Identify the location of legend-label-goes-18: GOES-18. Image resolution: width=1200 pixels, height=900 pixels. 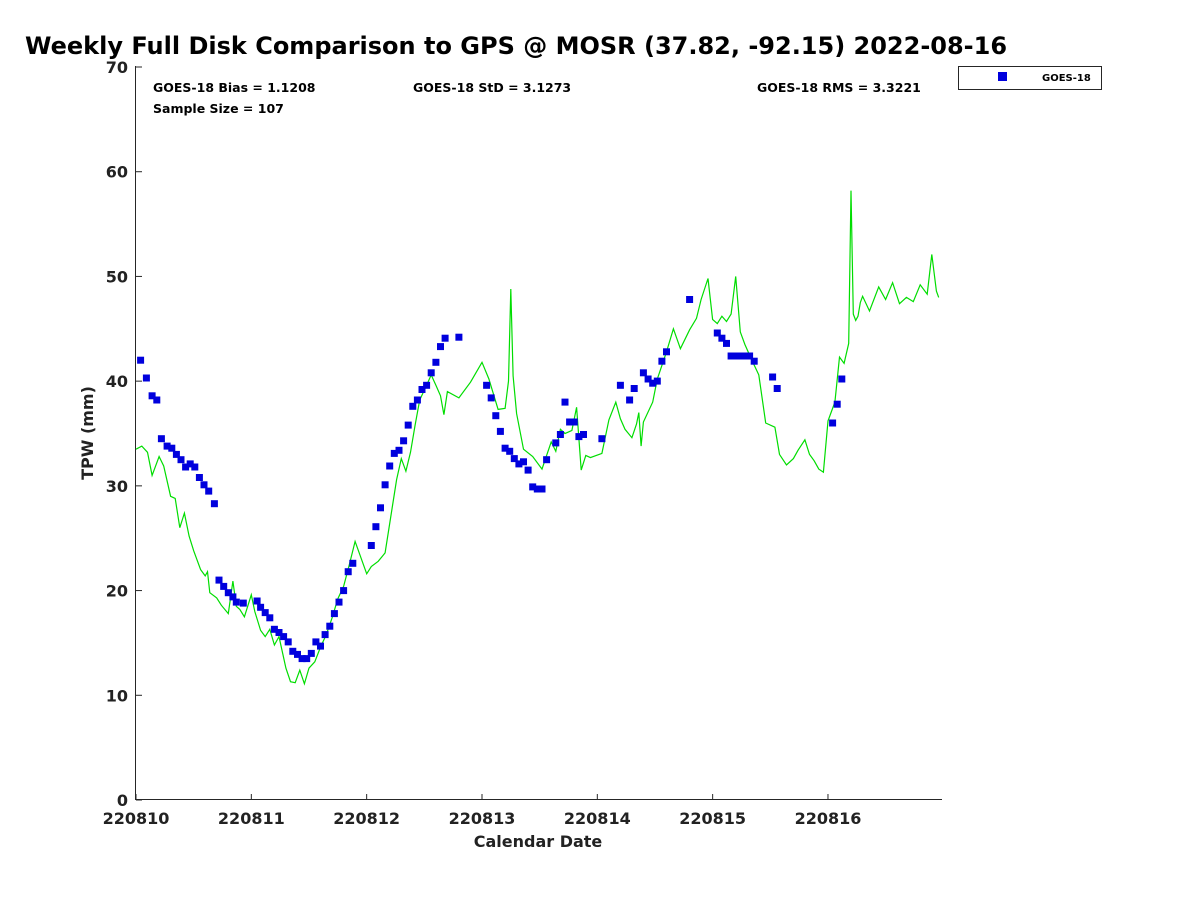
(1066, 78).